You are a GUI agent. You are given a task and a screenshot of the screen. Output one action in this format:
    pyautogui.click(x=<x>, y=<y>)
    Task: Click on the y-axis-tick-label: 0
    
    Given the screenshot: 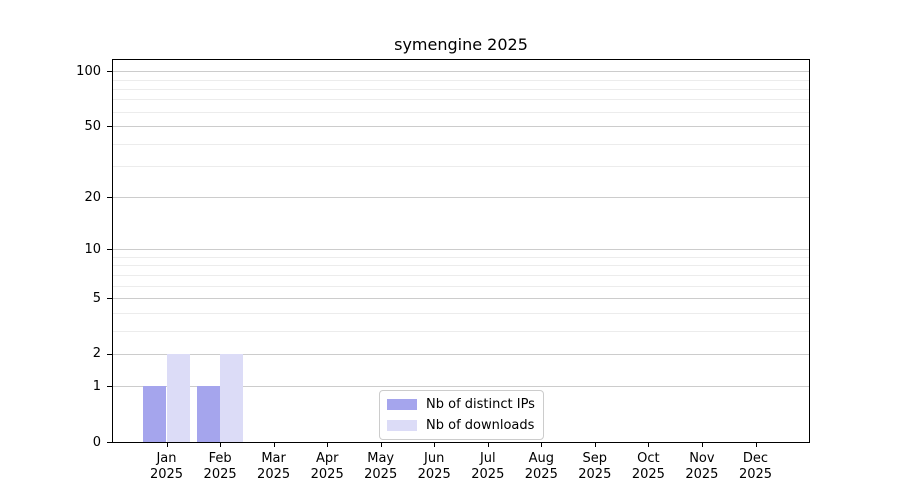 What is the action you would take?
    pyautogui.click(x=96, y=442)
    